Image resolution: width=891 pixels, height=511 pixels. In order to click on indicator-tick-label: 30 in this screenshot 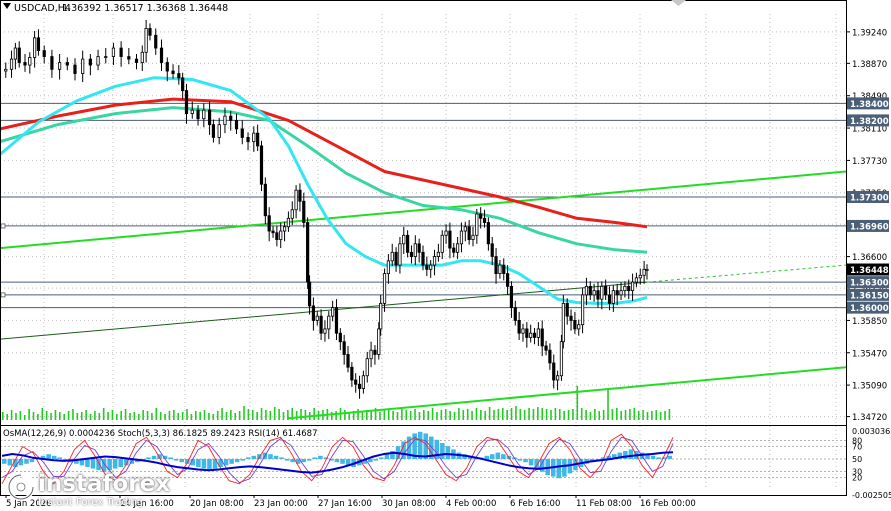, I will do `click(857, 471)`.